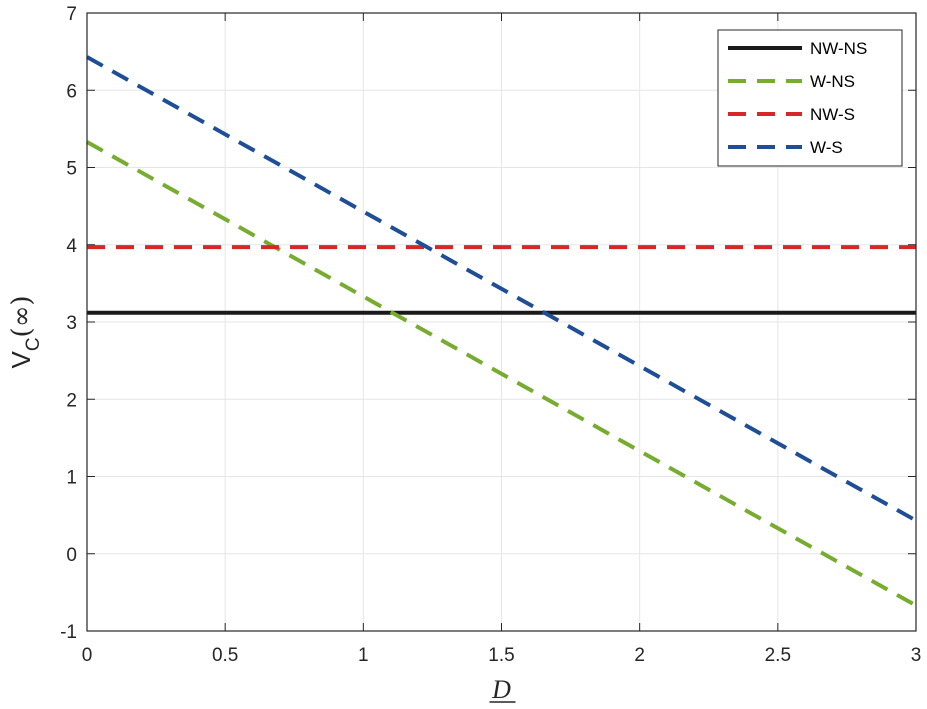 Image resolution: width=927 pixels, height=709 pixels. I want to click on y-tick-label: 6, so click(71, 91).